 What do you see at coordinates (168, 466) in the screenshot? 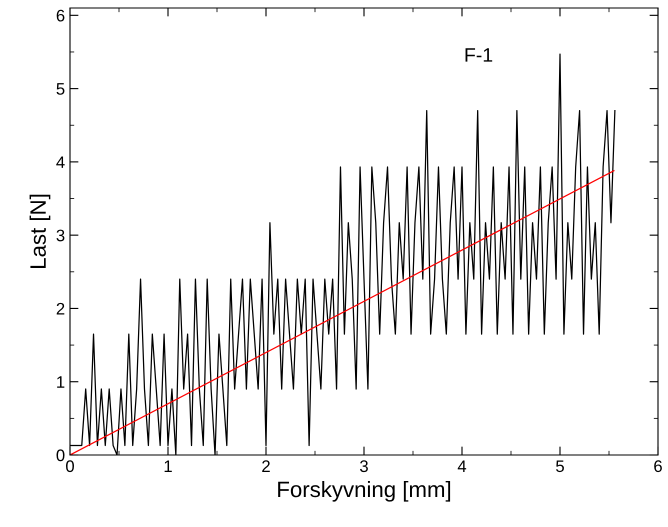
I see `x-tick-label: 1` at bounding box center [168, 466].